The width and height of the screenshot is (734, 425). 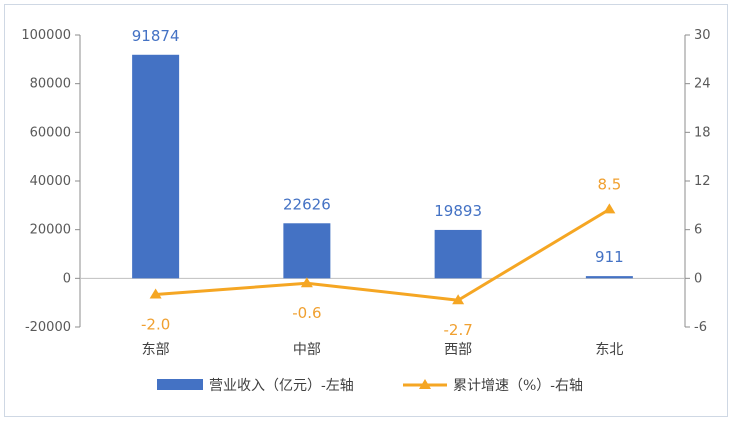 What do you see at coordinates (609, 184) in the screenshot?
I see `line-data-label: 8.5` at bounding box center [609, 184].